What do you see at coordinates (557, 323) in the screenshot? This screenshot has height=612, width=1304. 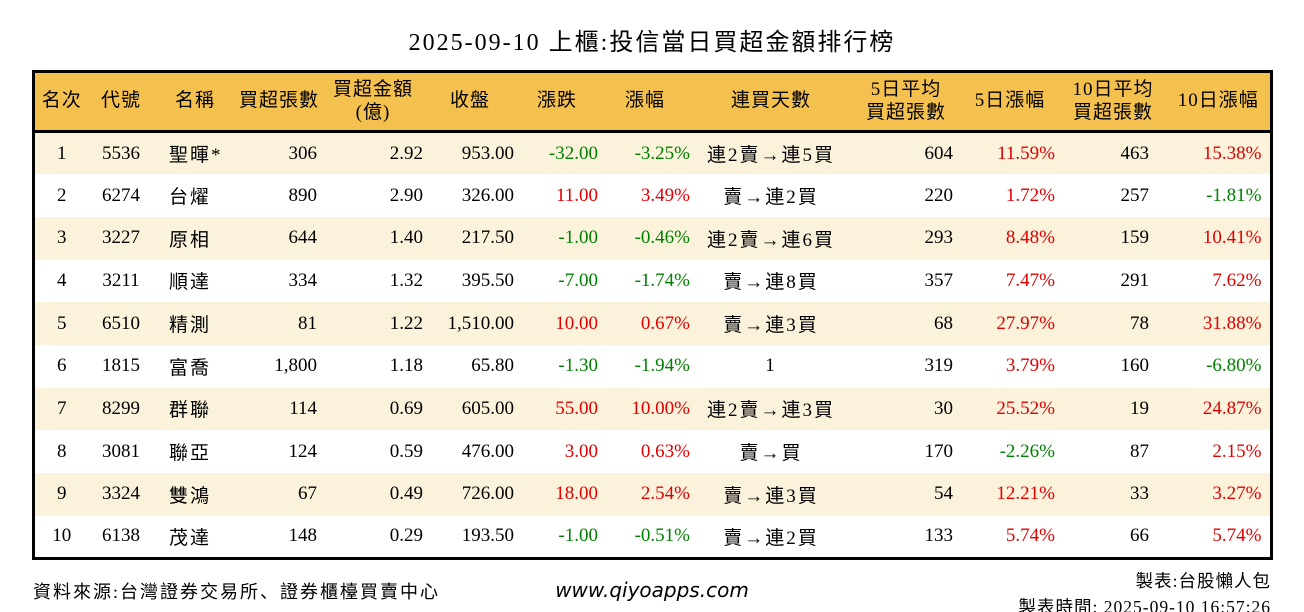 I see `cell-price-change: 10.00` at bounding box center [557, 323].